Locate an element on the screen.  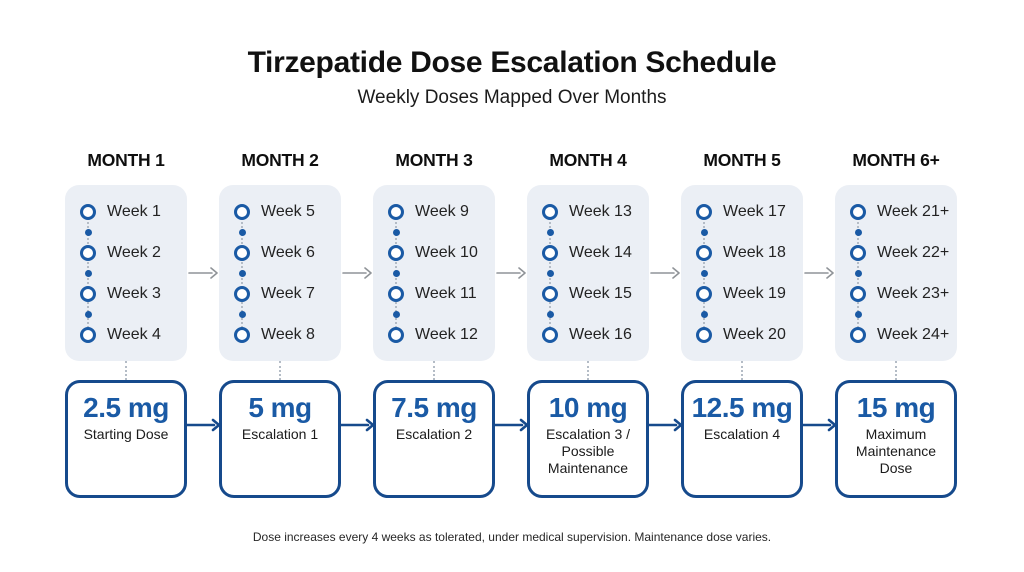
month-header: MONTH 4 is located at coordinates (588, 160).